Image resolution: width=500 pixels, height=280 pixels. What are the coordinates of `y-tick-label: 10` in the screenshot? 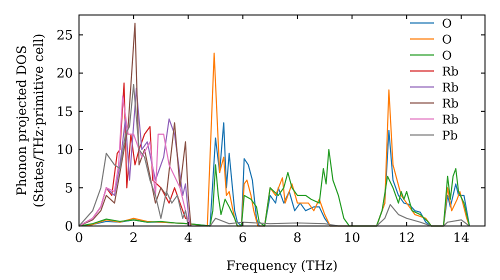 It's located at (64, 150).